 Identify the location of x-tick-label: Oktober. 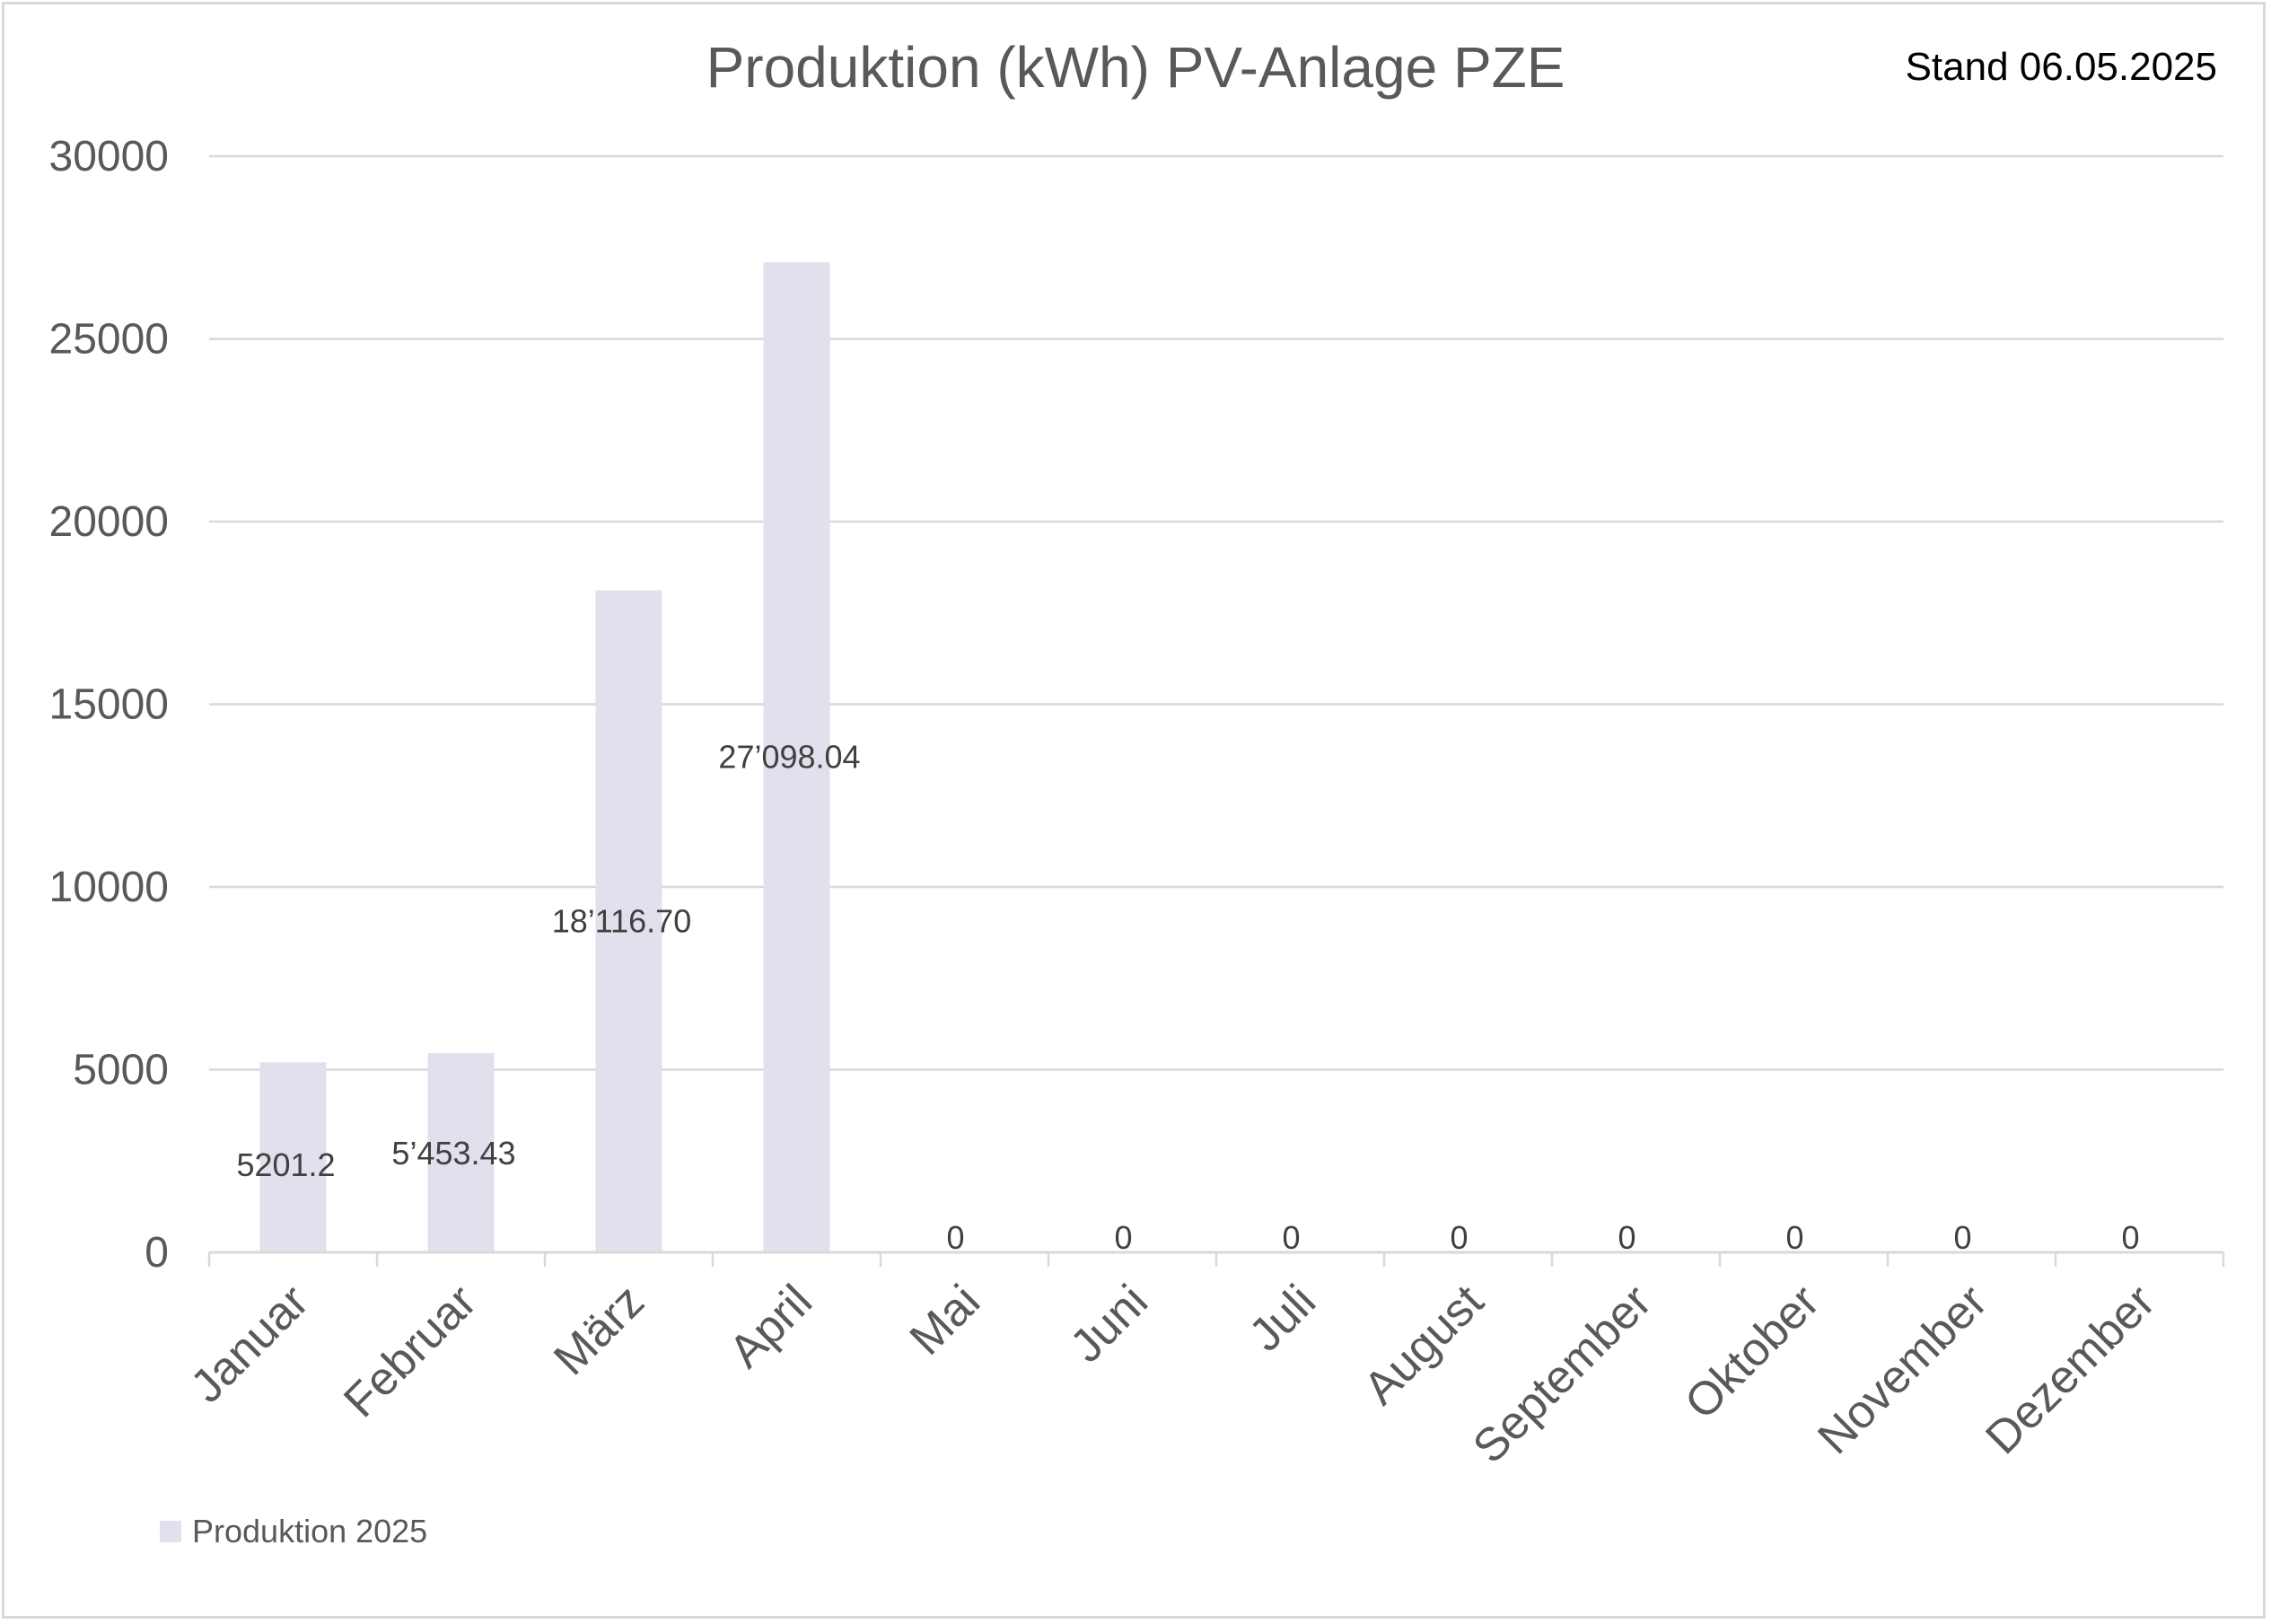
(1752, 1352).